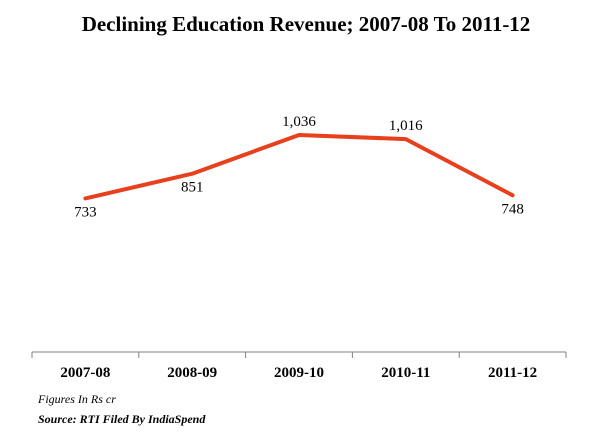 This screenshot has width=599, height=447. Describe the element at coordinates (406, 126) in the screenshot. I see `data-label-2010-11: 1,016` at that location.